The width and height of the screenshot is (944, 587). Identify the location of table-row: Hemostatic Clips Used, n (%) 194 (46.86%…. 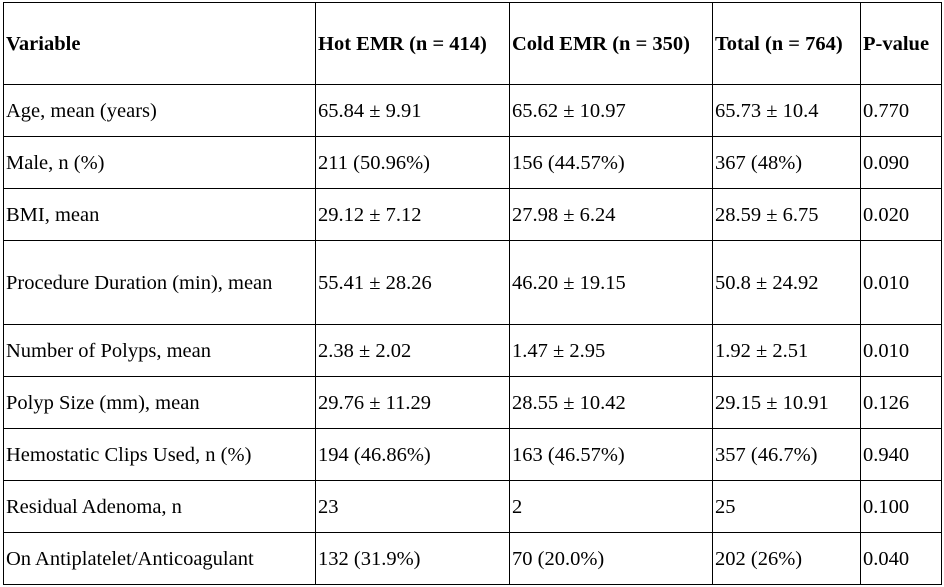
(472, 454).